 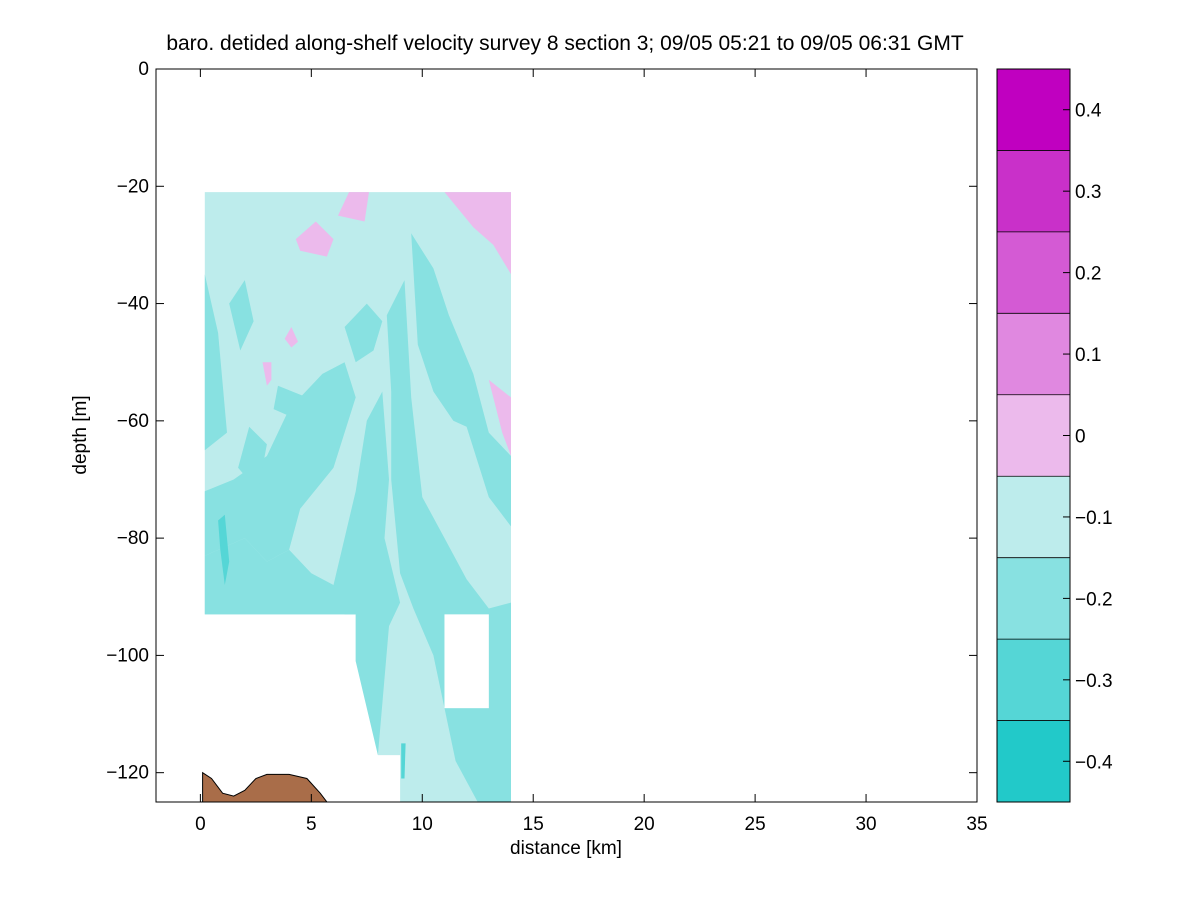 What do you see at coordinates (133, 186) in the screenshot?
I see `y-tick-label: −20` at bounding box center [133, 186].